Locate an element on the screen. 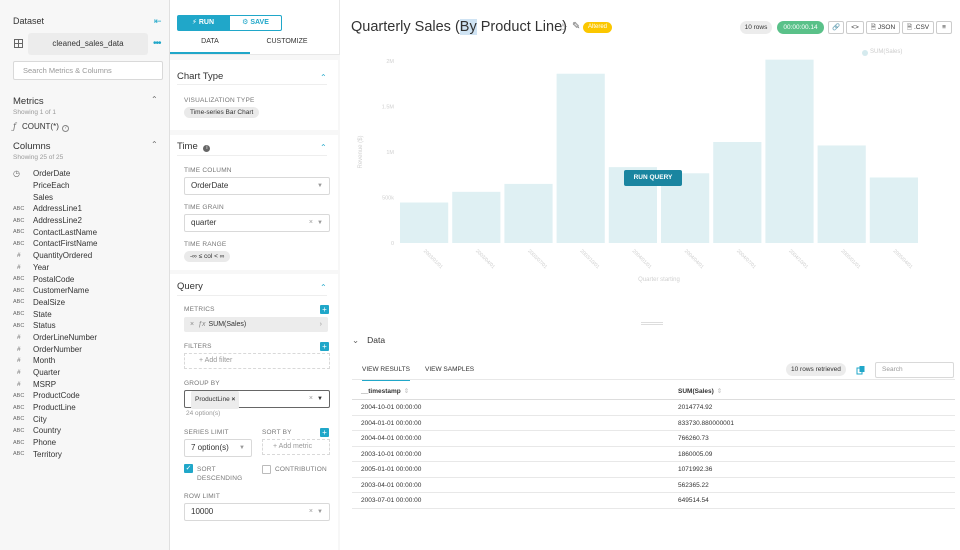 The height and width of the screenshot is (550, 960). sort-descending-checkbox: ✓ is located at coordinates (188, 468).